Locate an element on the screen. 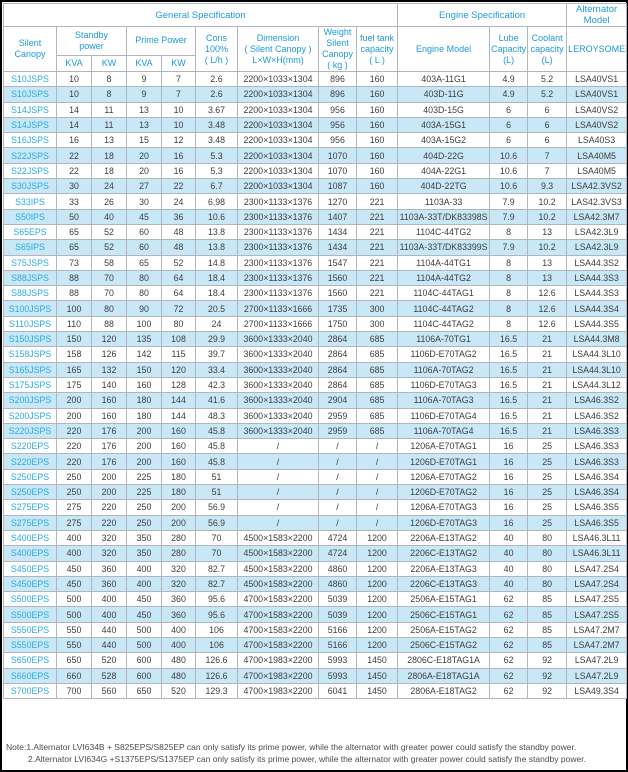 This screenshot has height=772, width=628. spec-cell: 8 is located at coordinates (509, 232).